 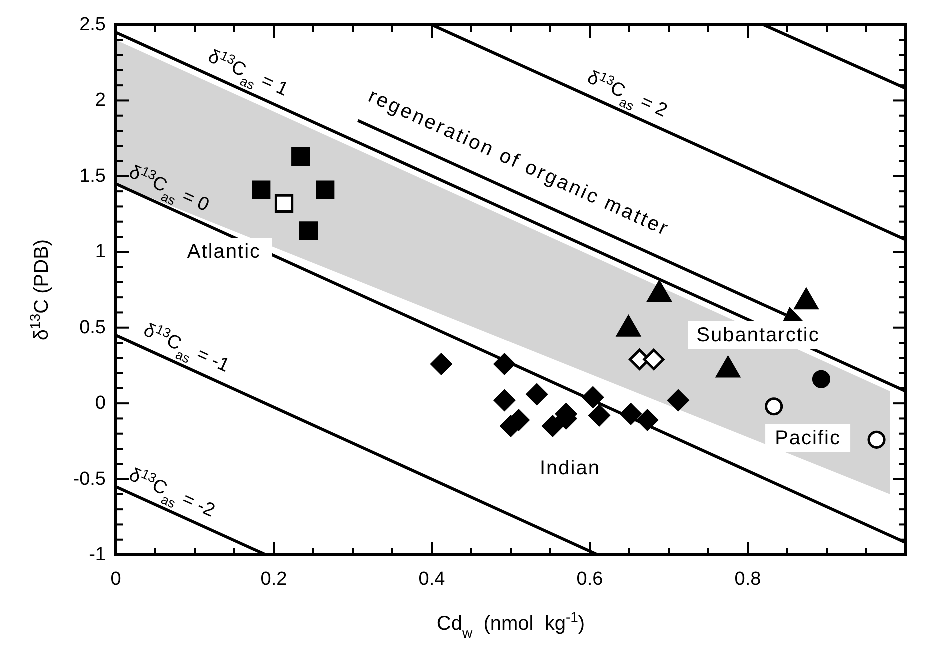 What do you see at coordinates (224, 252) in the screenshot?
I see `annotation: Atlantic` at bounding box center [224, 252].